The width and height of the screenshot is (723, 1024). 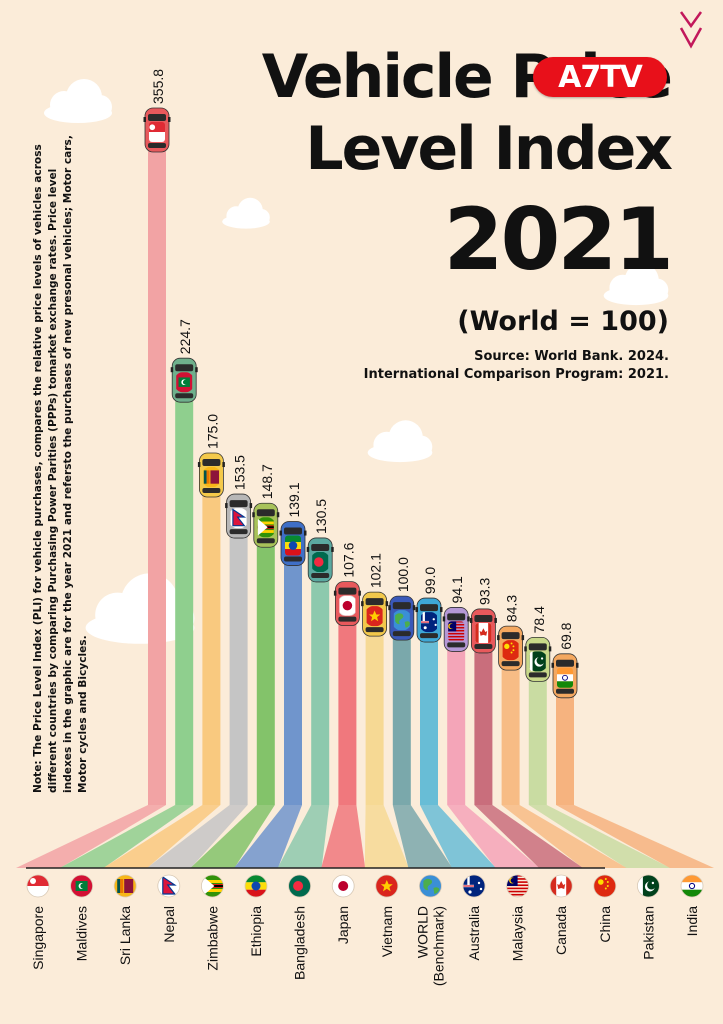 I want to click on category-label: Malaysia, so click(x=518, y=933).